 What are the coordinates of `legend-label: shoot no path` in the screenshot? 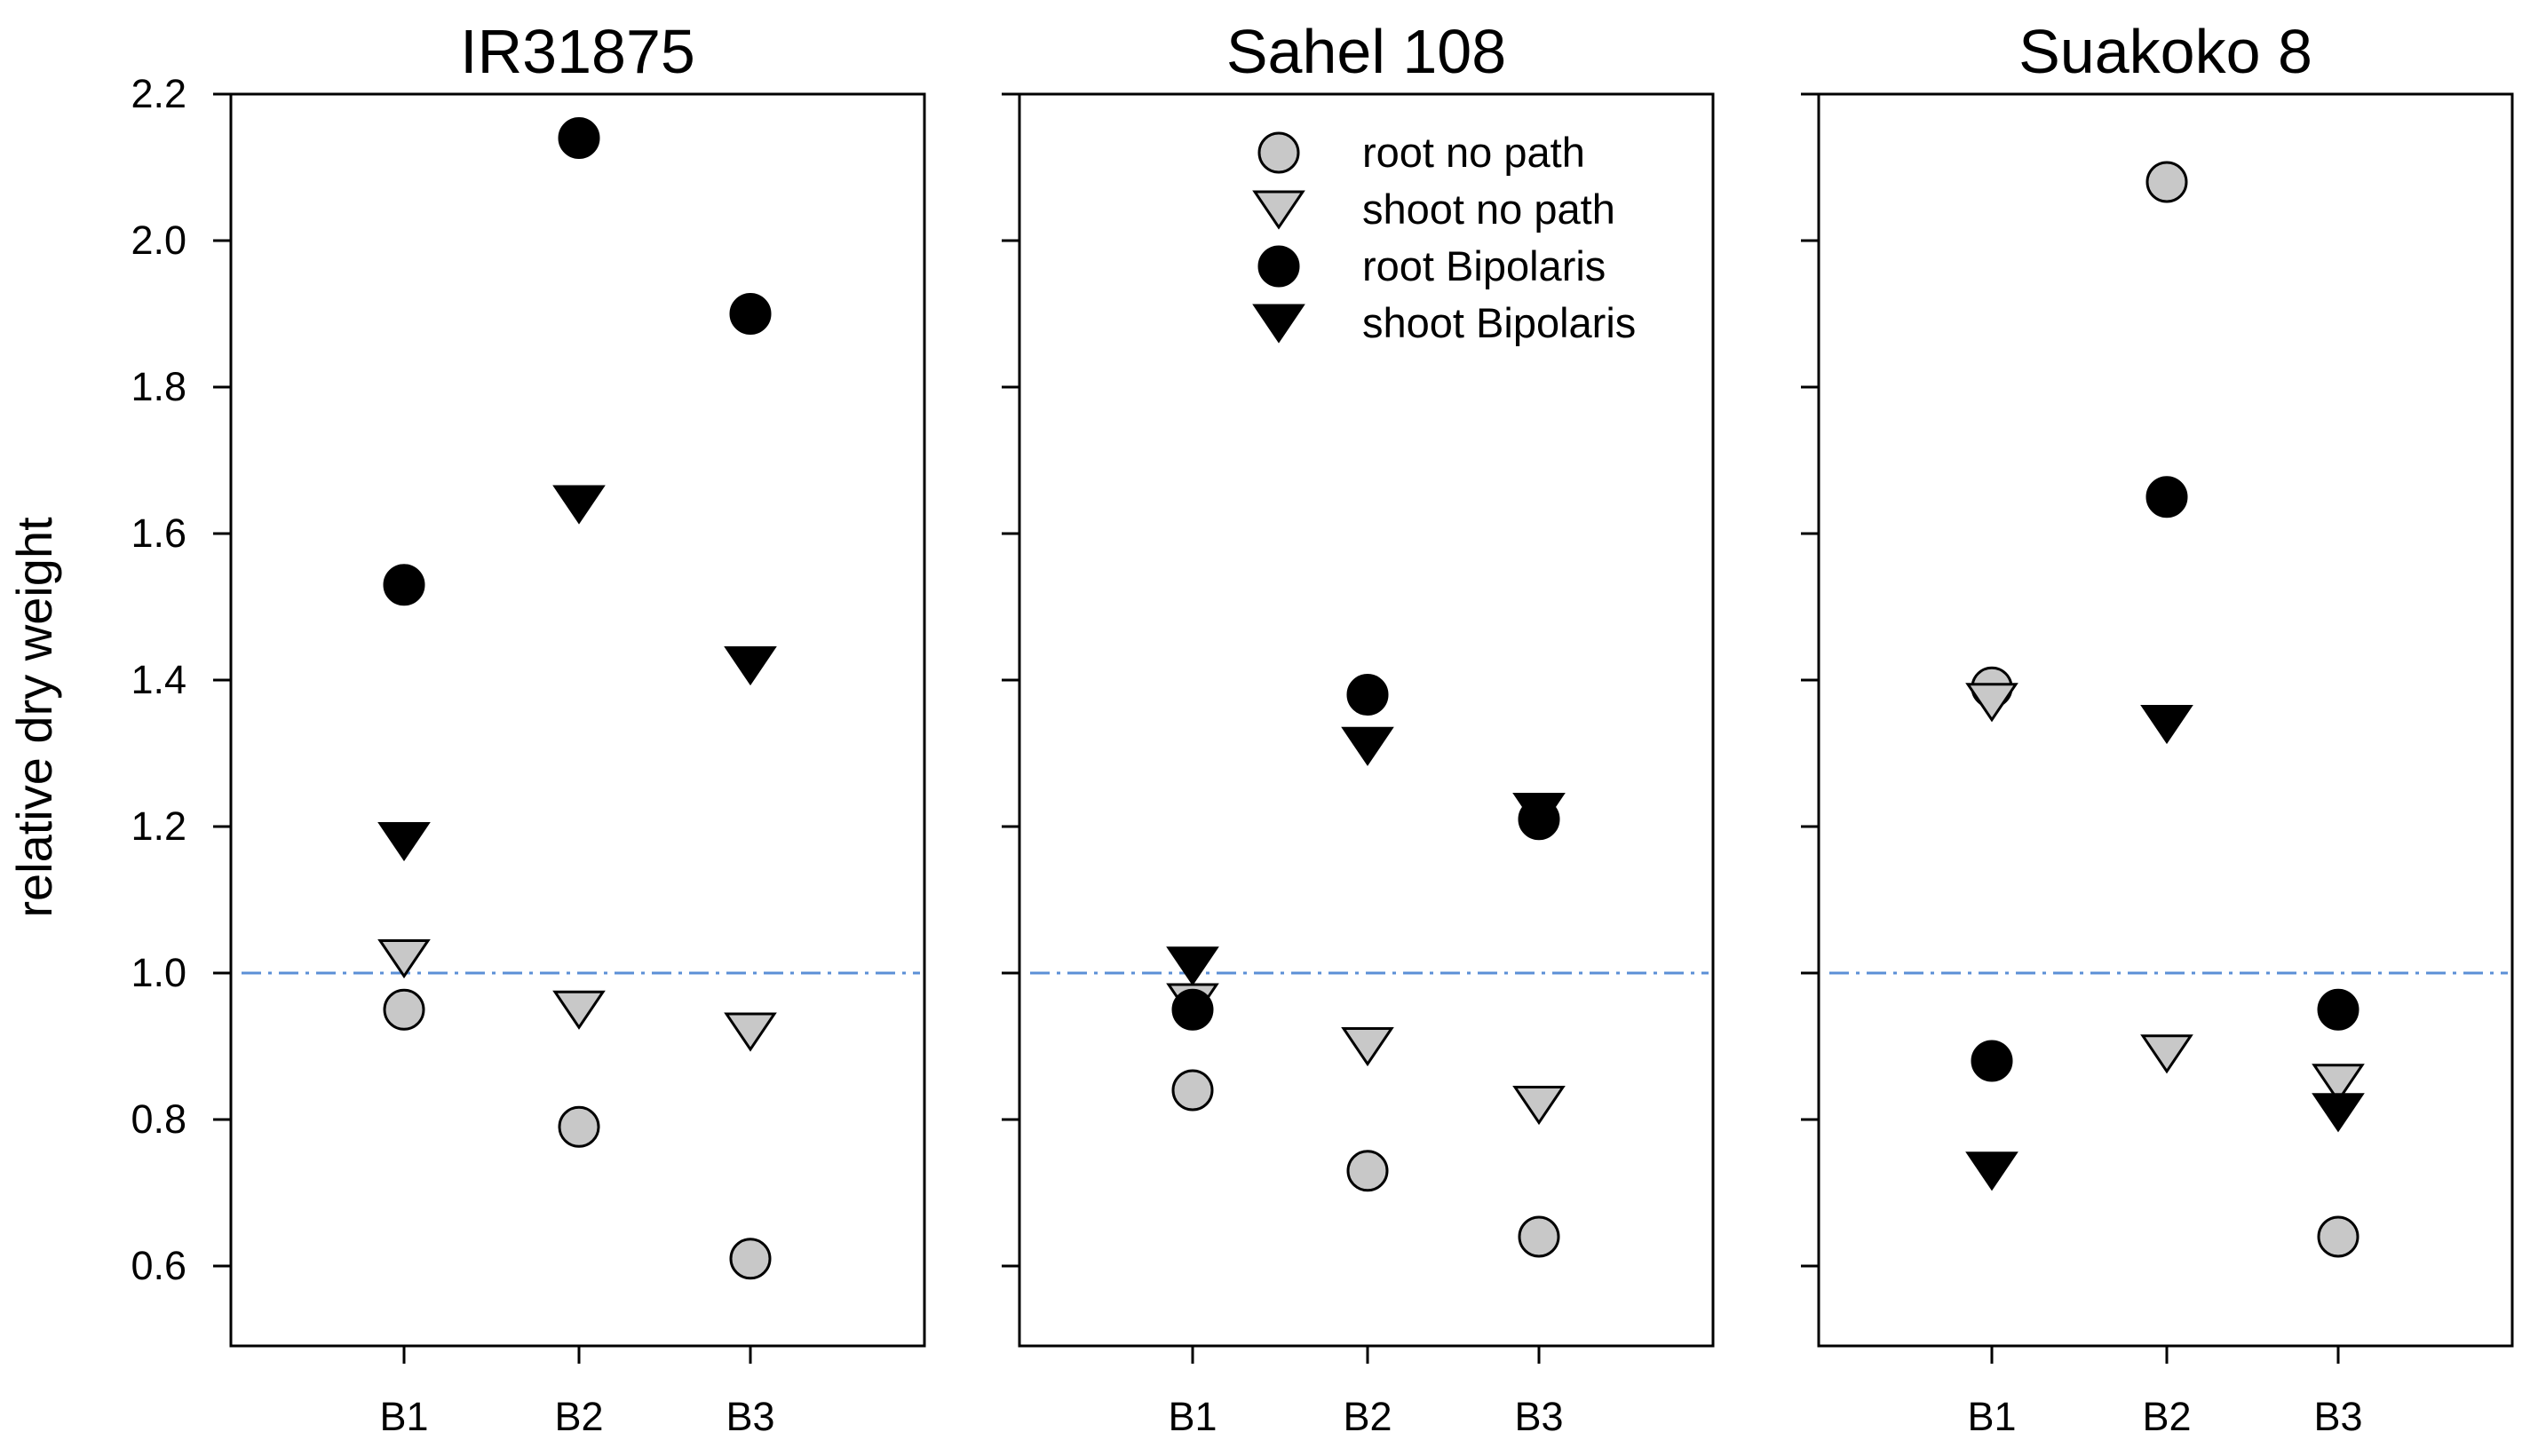 It's located at (1488, 209).